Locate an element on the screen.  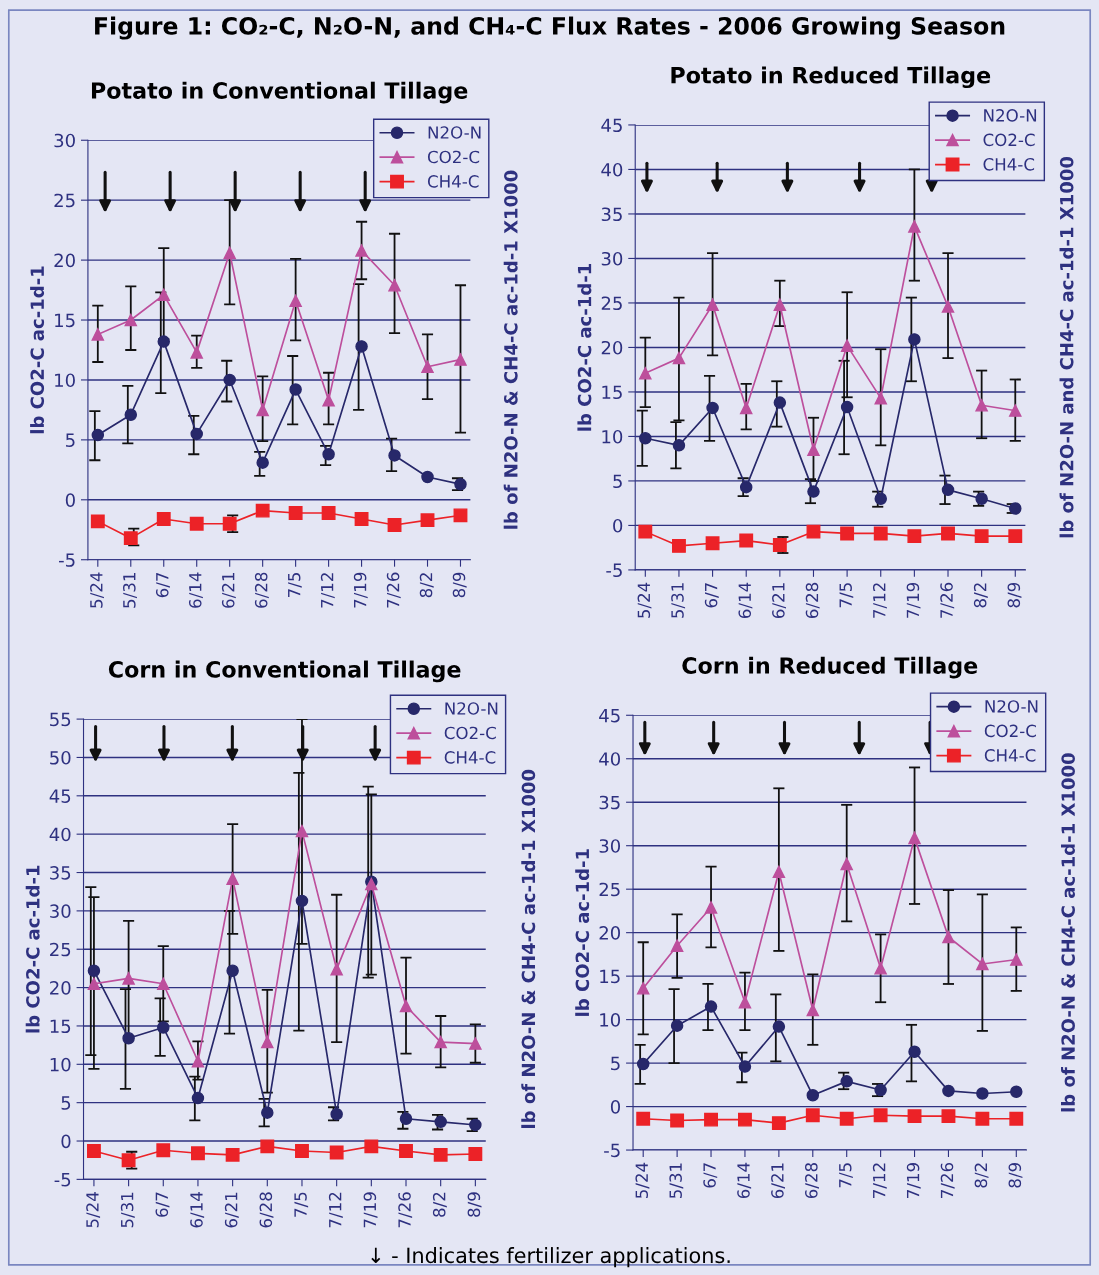
chart-title: Potato in Reduced Tillage is located at coordinates (831, 77).